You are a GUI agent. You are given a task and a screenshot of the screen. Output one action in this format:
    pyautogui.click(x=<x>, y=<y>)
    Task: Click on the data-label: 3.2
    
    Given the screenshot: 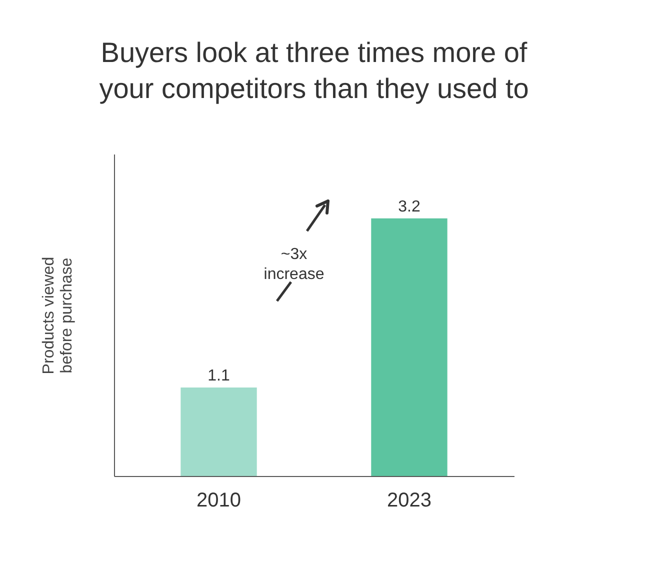 What is the action you would take?
    pyautogui.click(x=409, y=207)
    